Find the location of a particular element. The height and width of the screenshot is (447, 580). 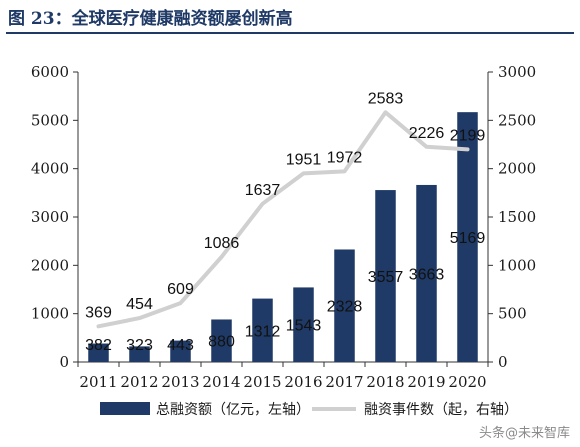

bar-value-label: 323 is located at coordinates (139, 345).